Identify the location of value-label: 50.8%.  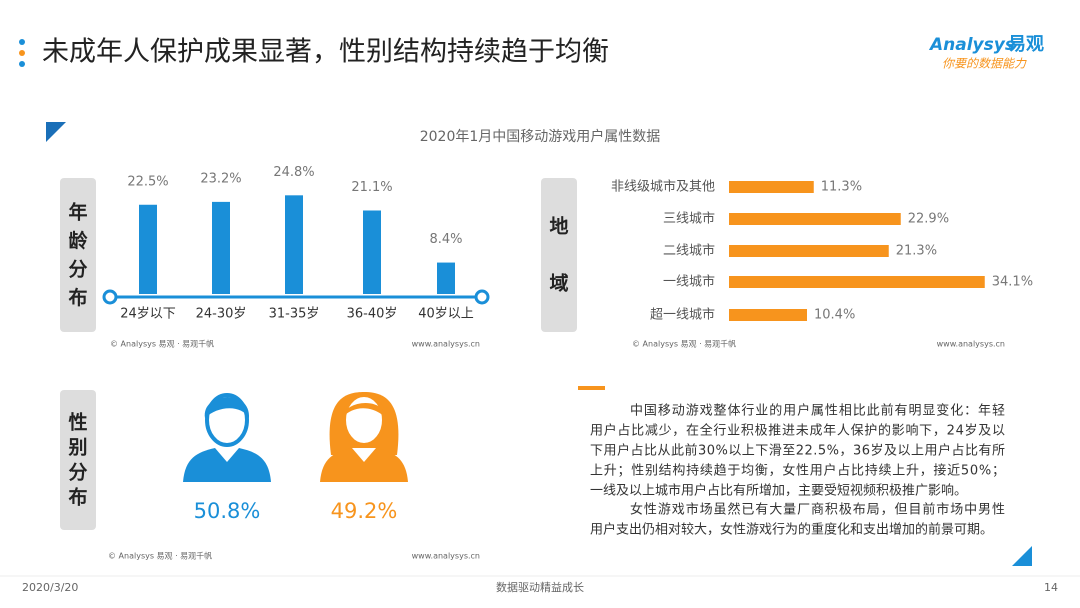
(227, 511).